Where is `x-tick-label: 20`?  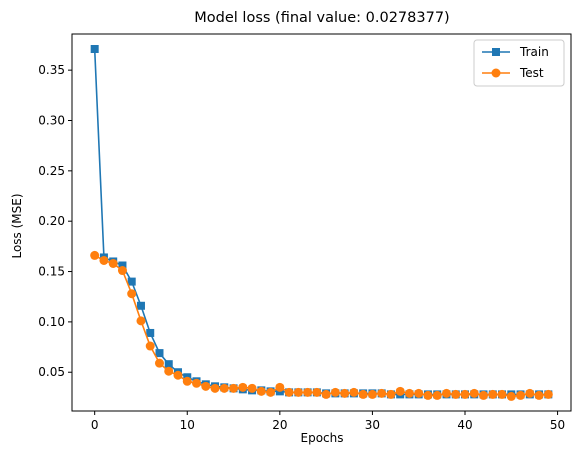
x-tick-label: 20 is located at coordinates (279, 425).